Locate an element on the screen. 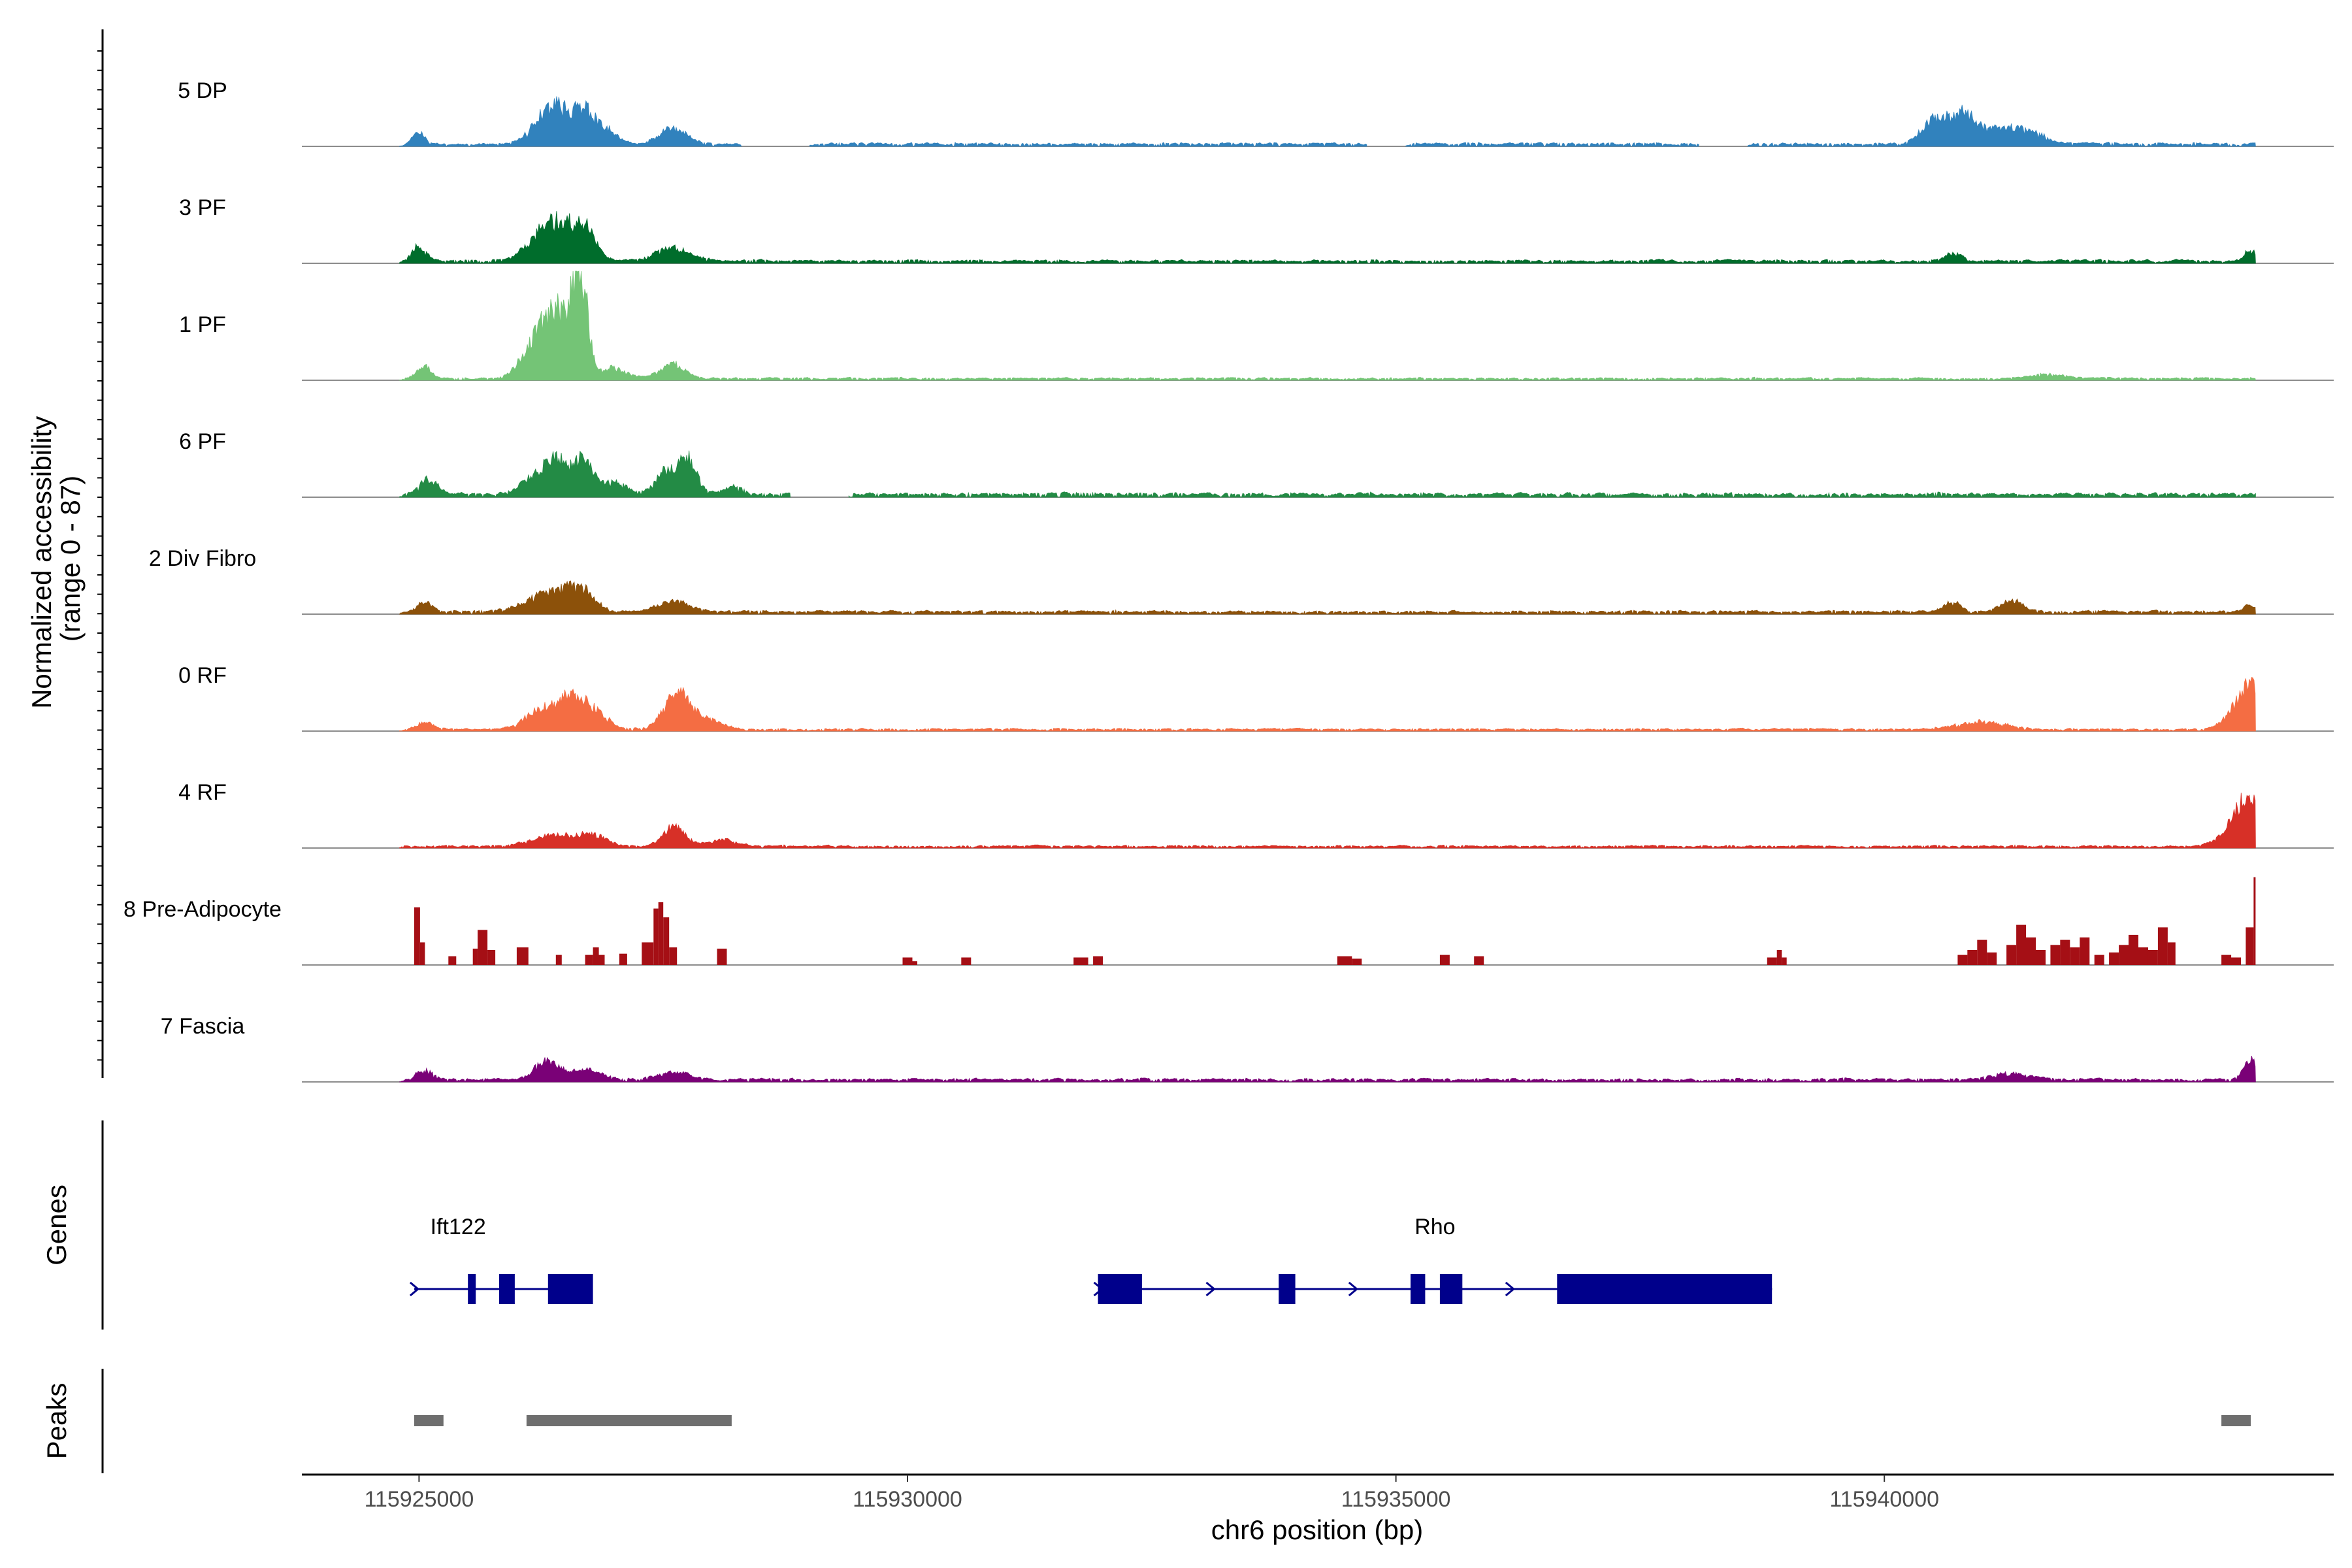 Image resolution: width=2352 pixels, height=1568 pixels. x-tick-label: 115940000 is located at coordinates (1884, 1499).